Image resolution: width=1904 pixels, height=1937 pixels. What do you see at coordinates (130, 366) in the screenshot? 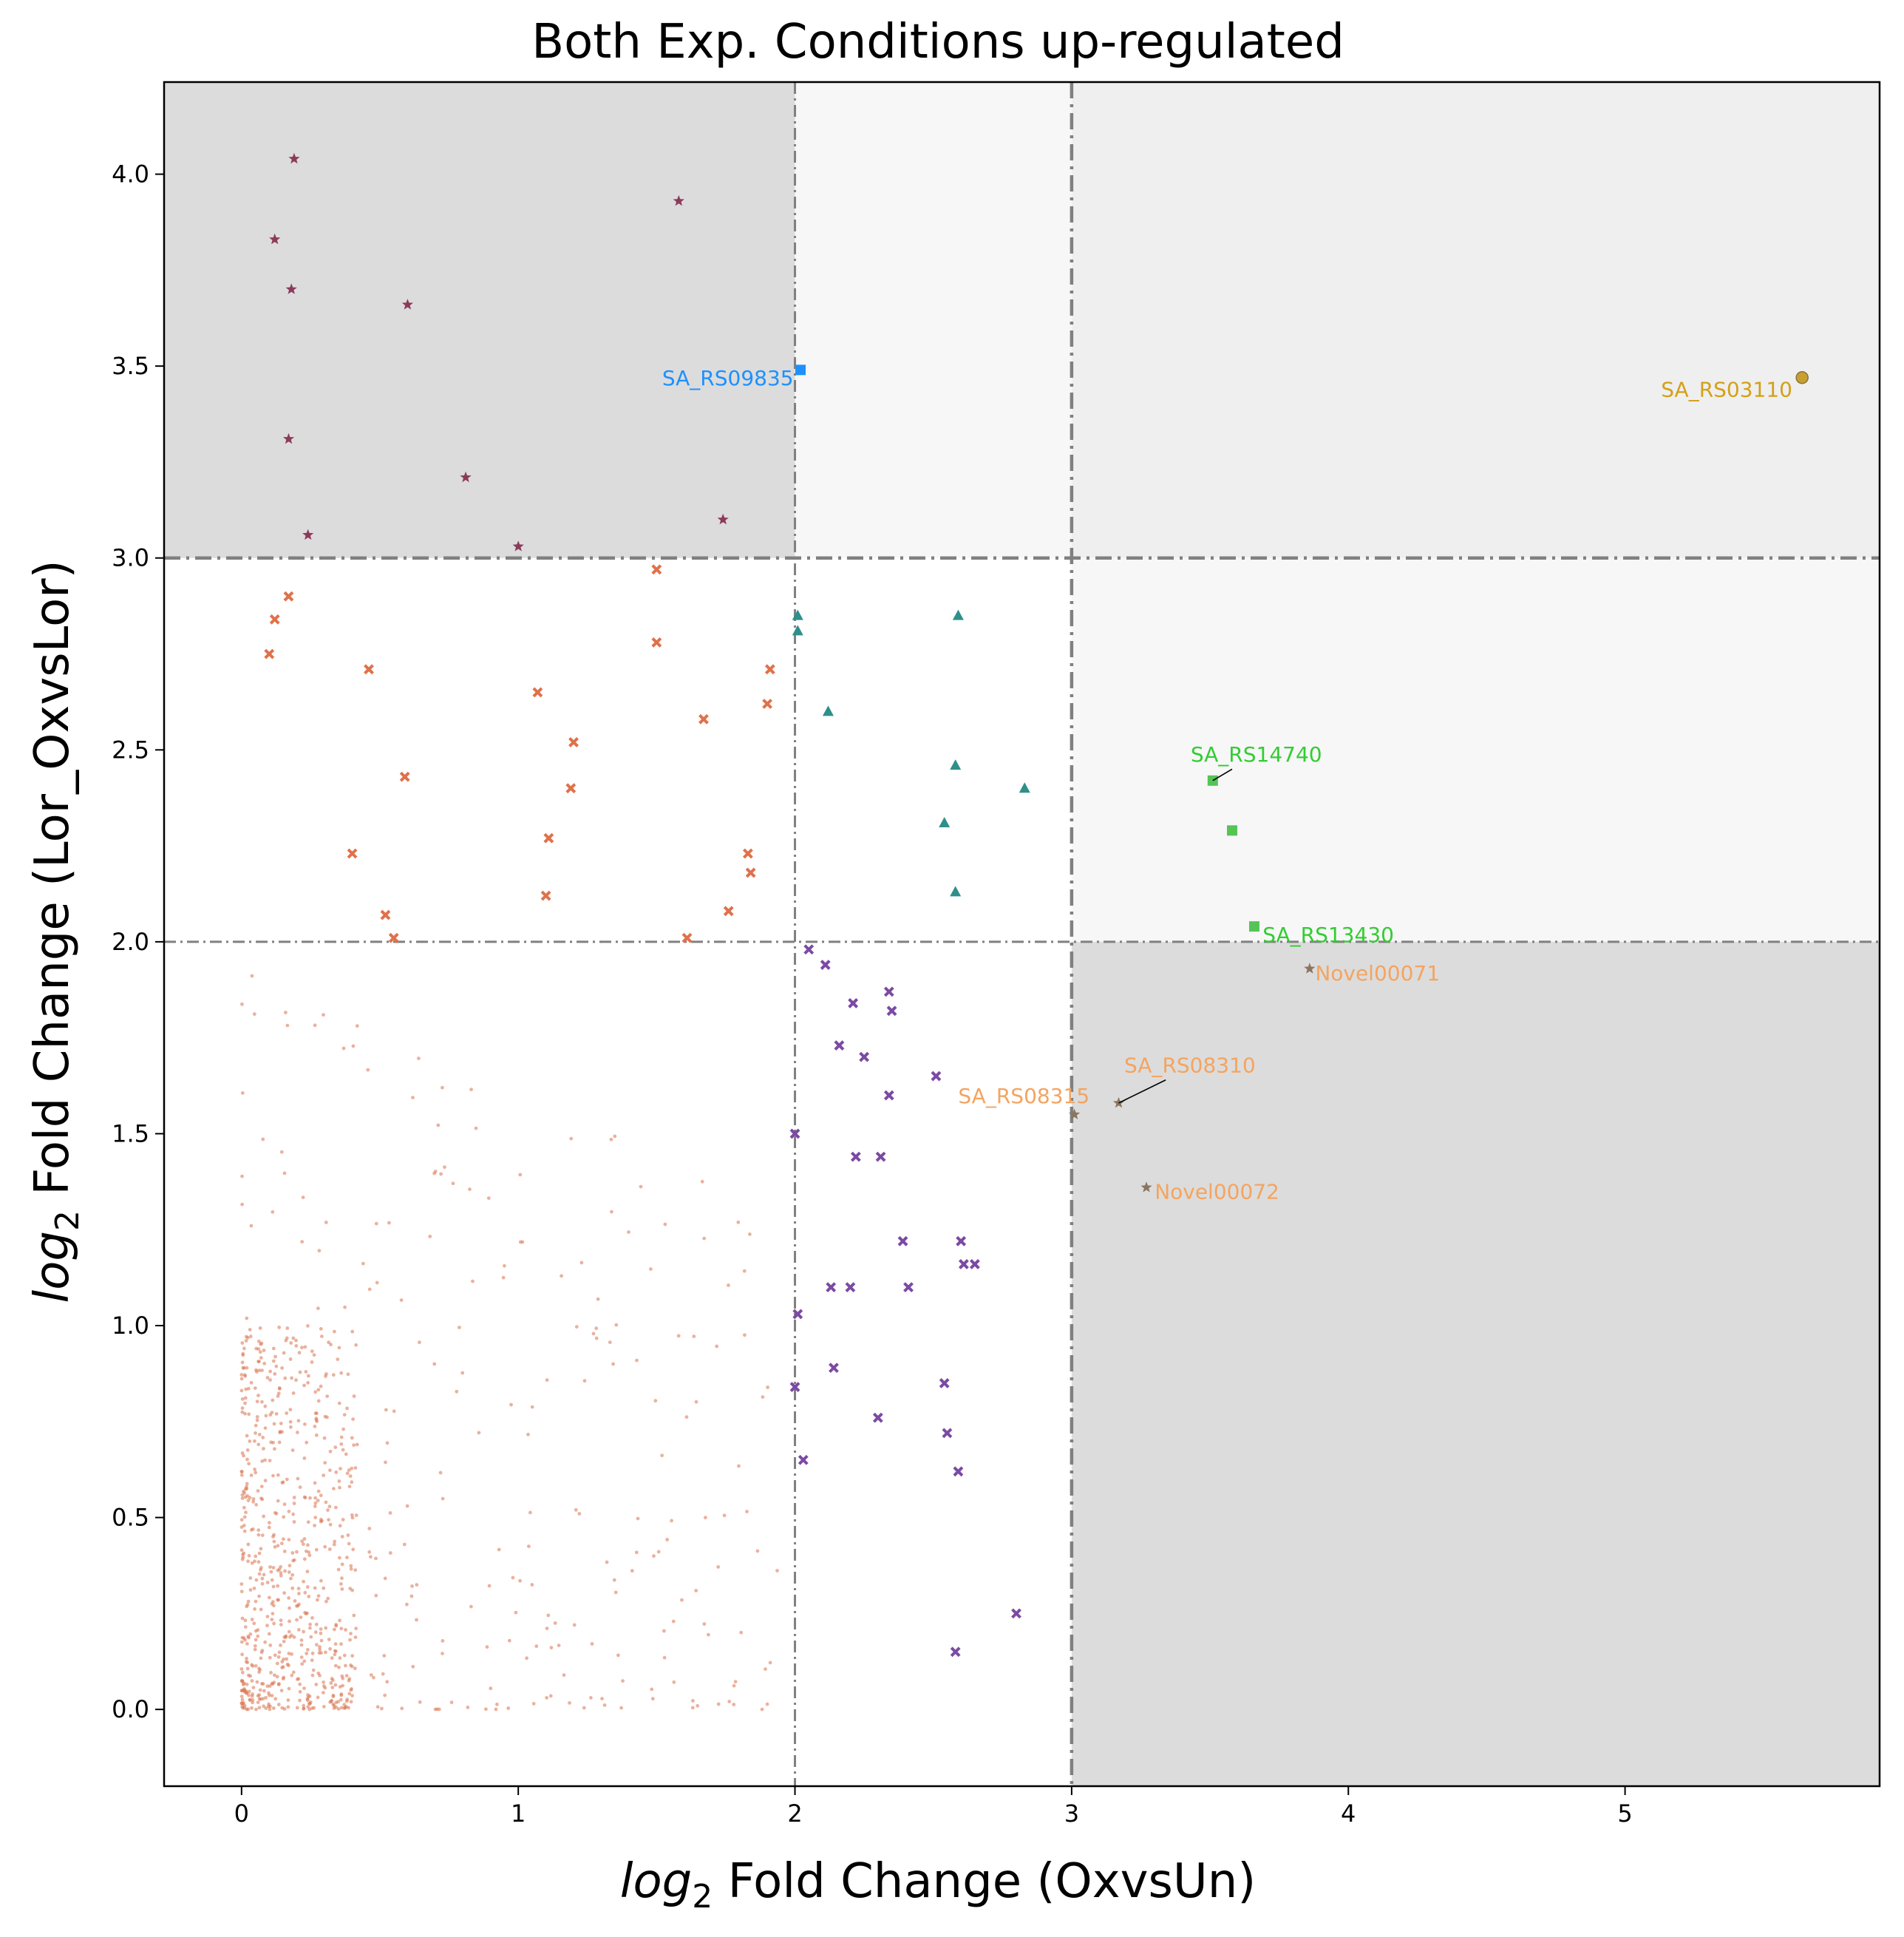
I see `y-tick-label: 3.5` at bounding box center [130, 366].